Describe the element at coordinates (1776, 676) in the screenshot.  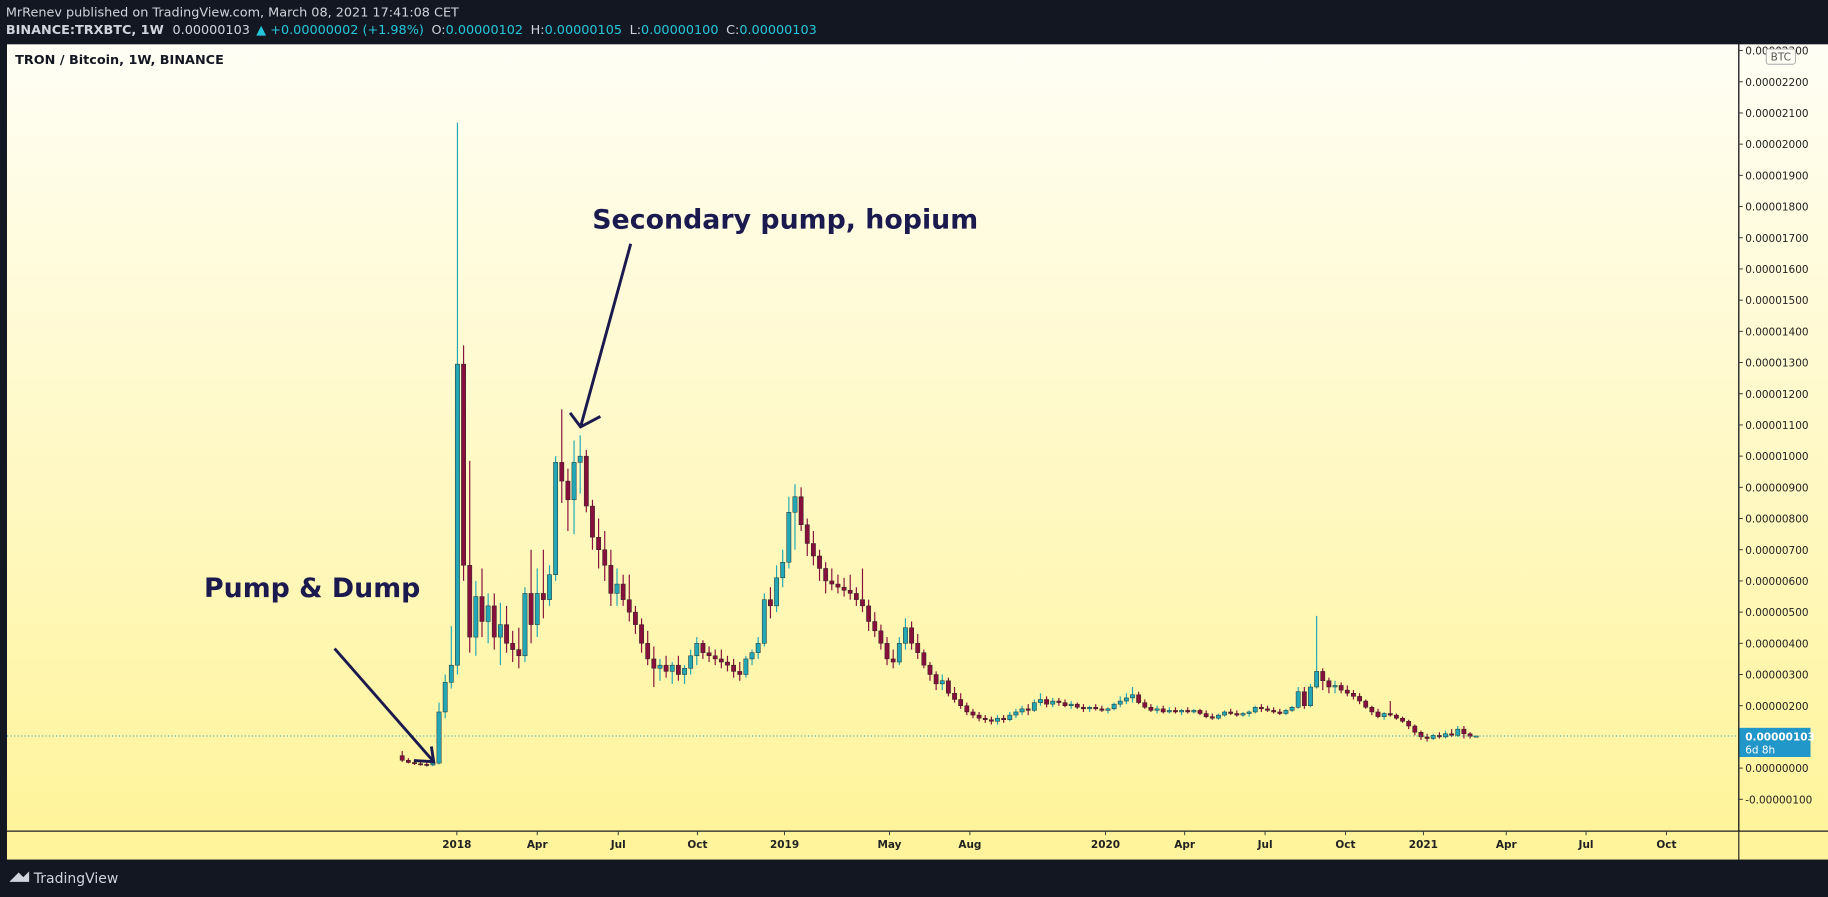
I see `y-tick-label: 0.00000300` at that location.